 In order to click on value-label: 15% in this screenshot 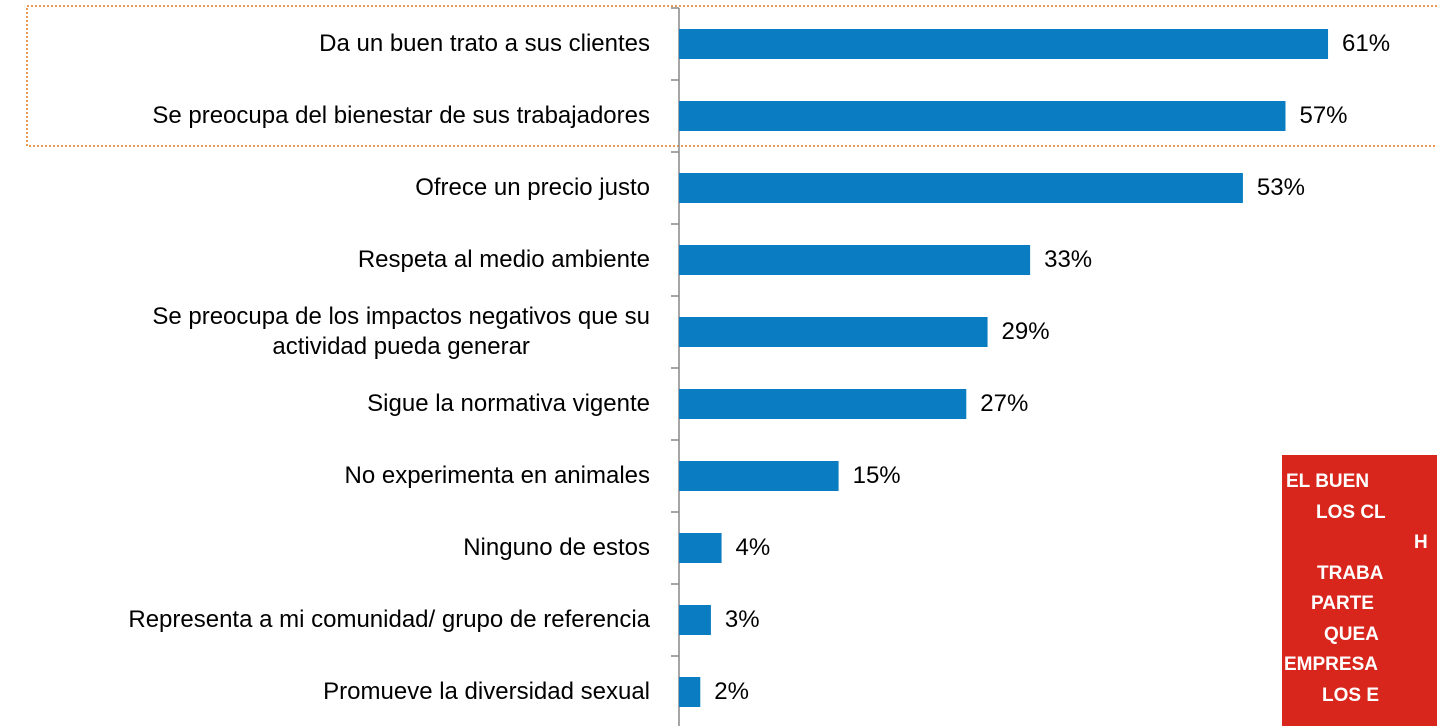, I will do `click(876, 475)`.